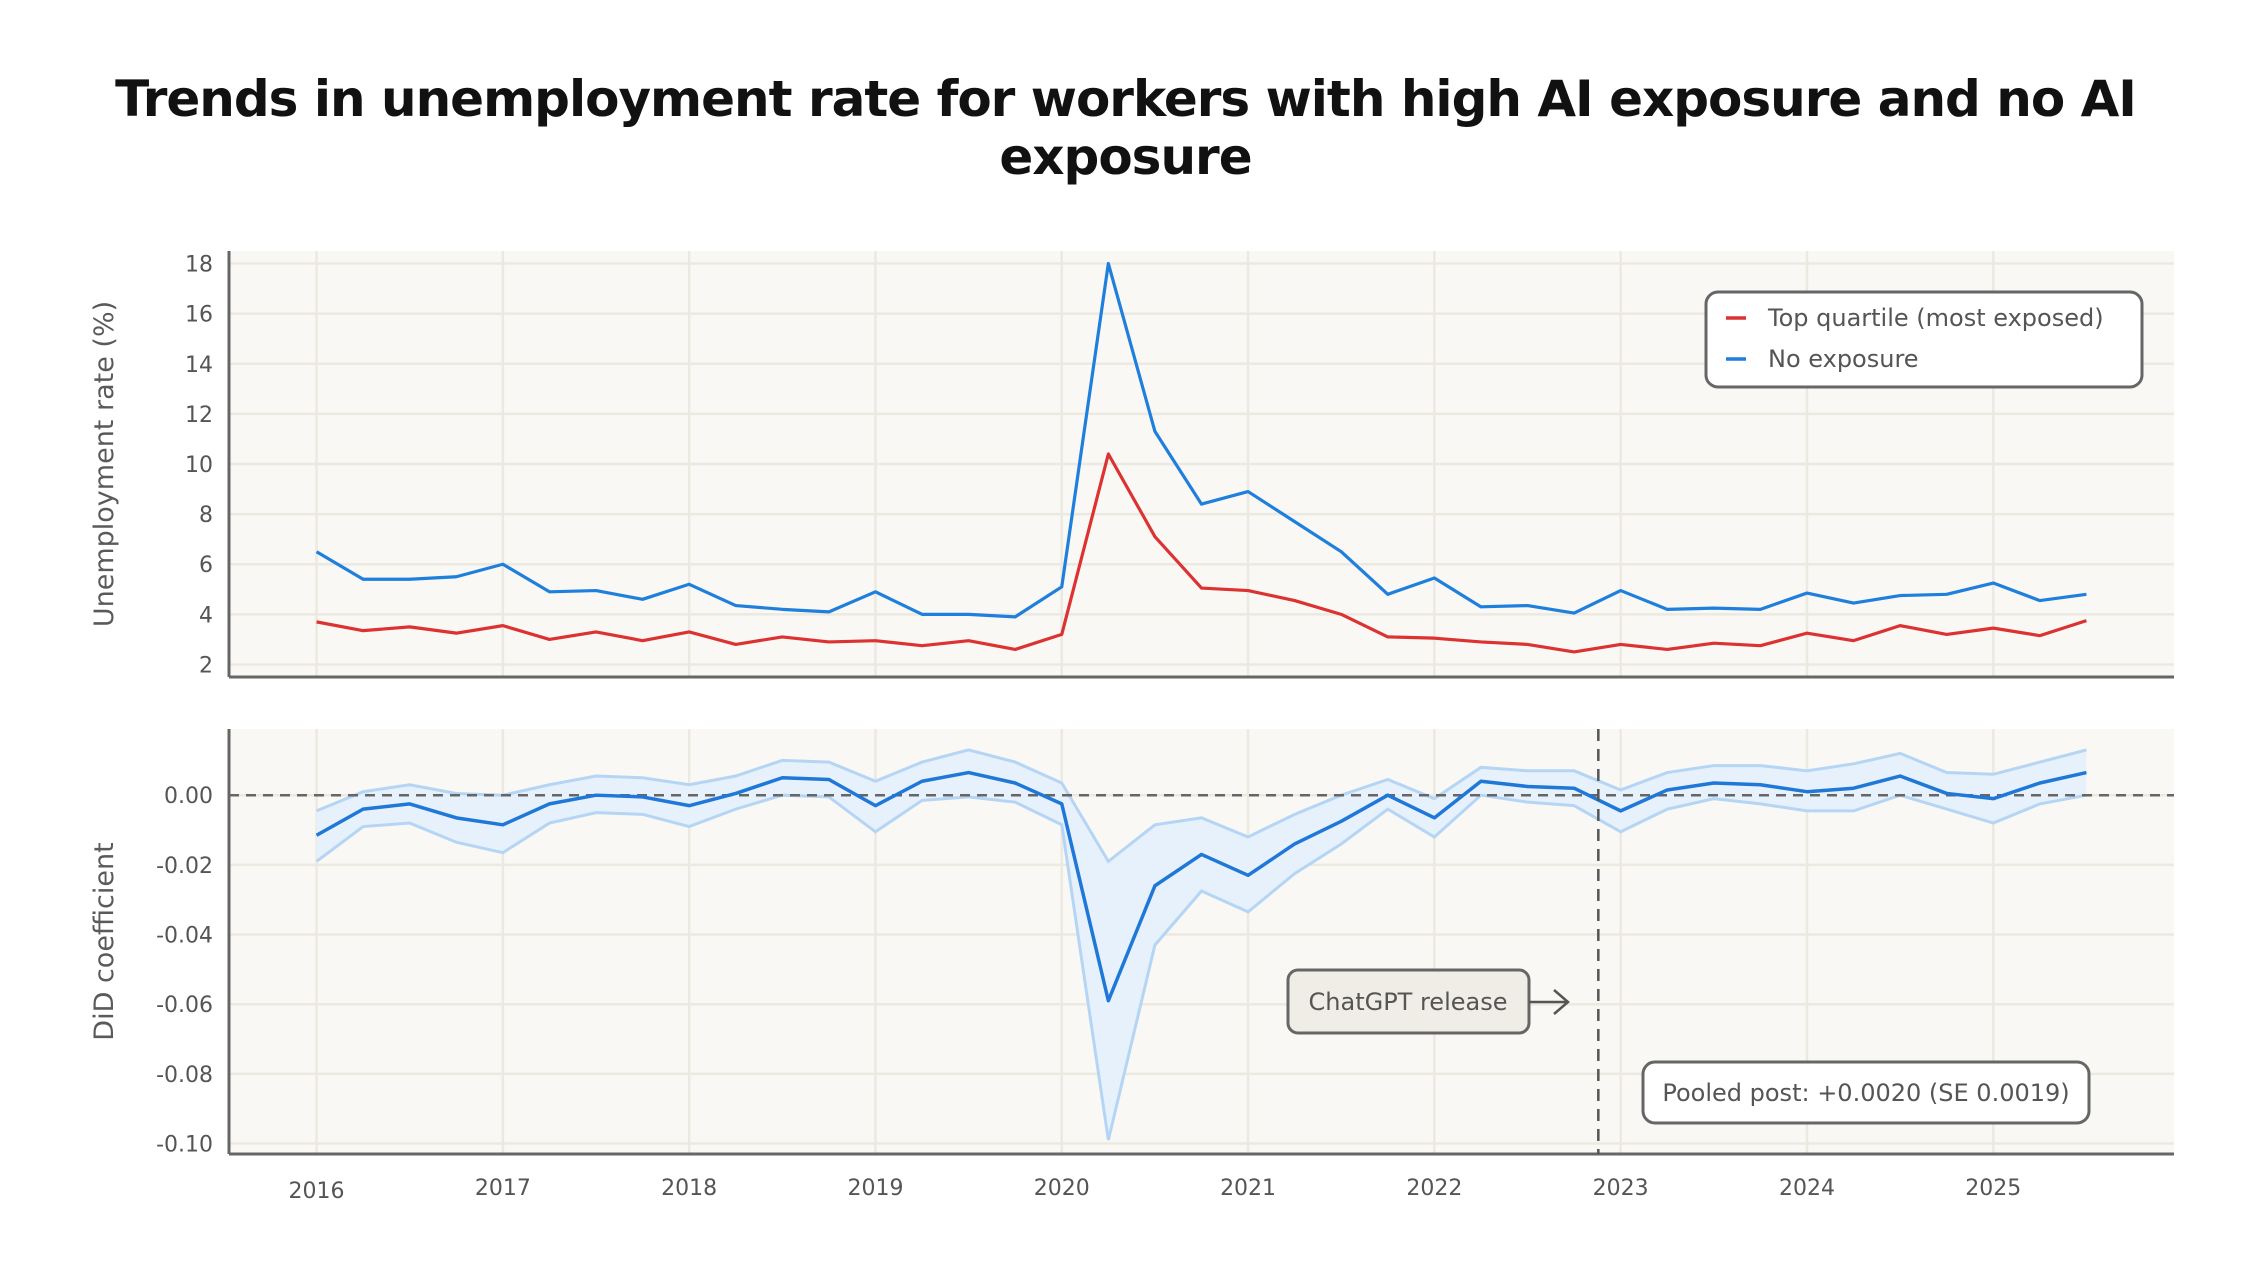  Describe the element at coordinates (199, 465) in the screenshot. I see `y-tick-label: 10` at that location.